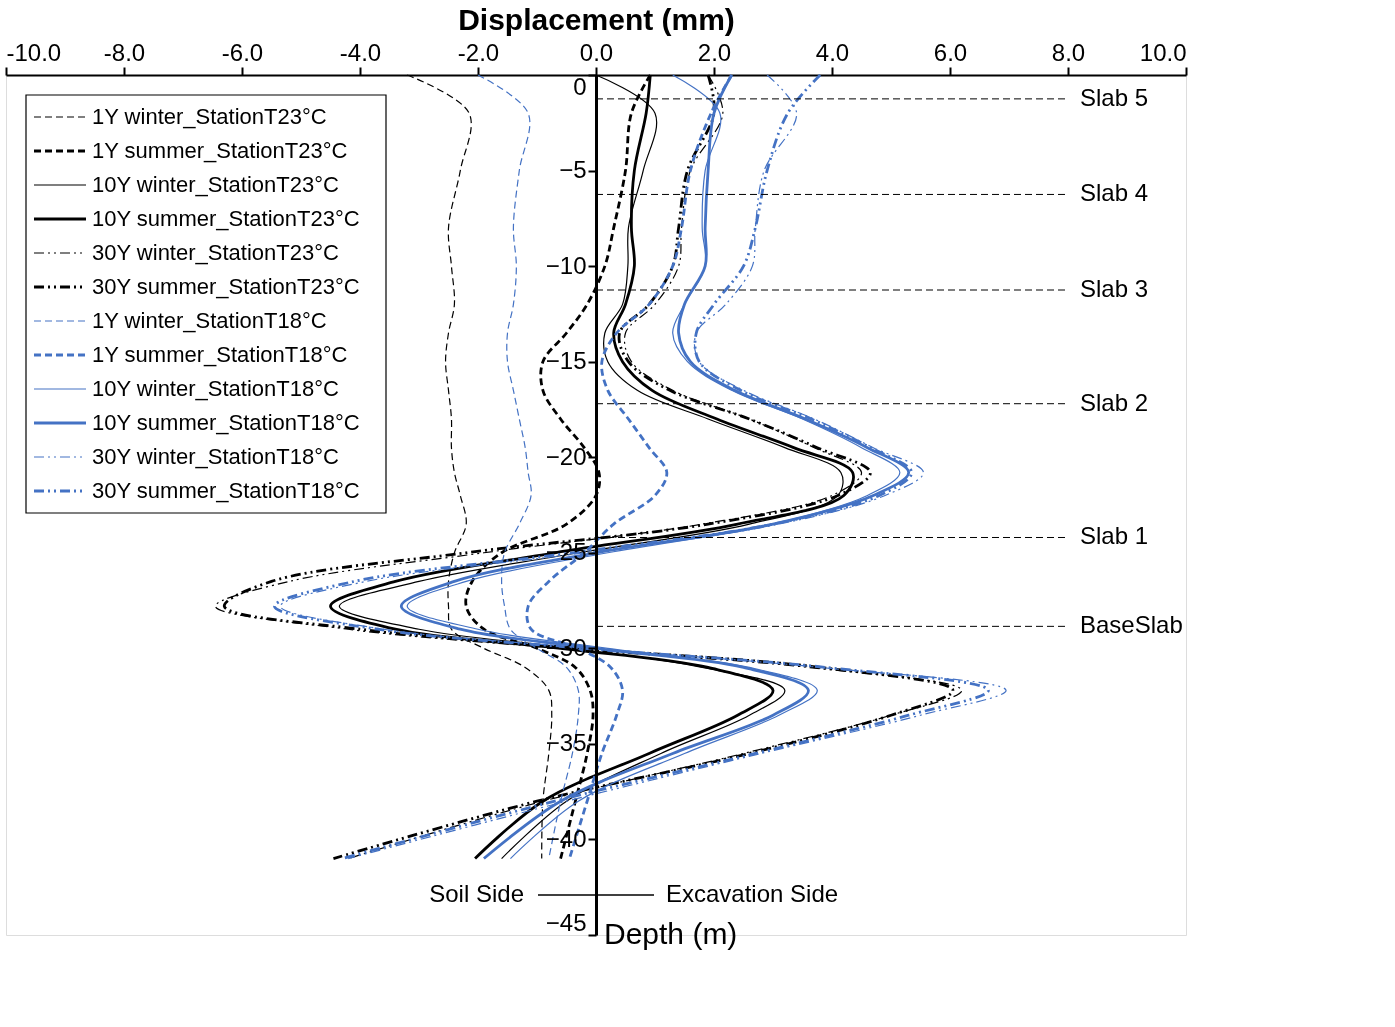 Image resolution: width=1395 pixels, height=1027 pixels. What do you see at coordinates (1114, 402) in the screenshot?
I see `ref-line-label: Slab 2` at bounding box center [1114, 402].